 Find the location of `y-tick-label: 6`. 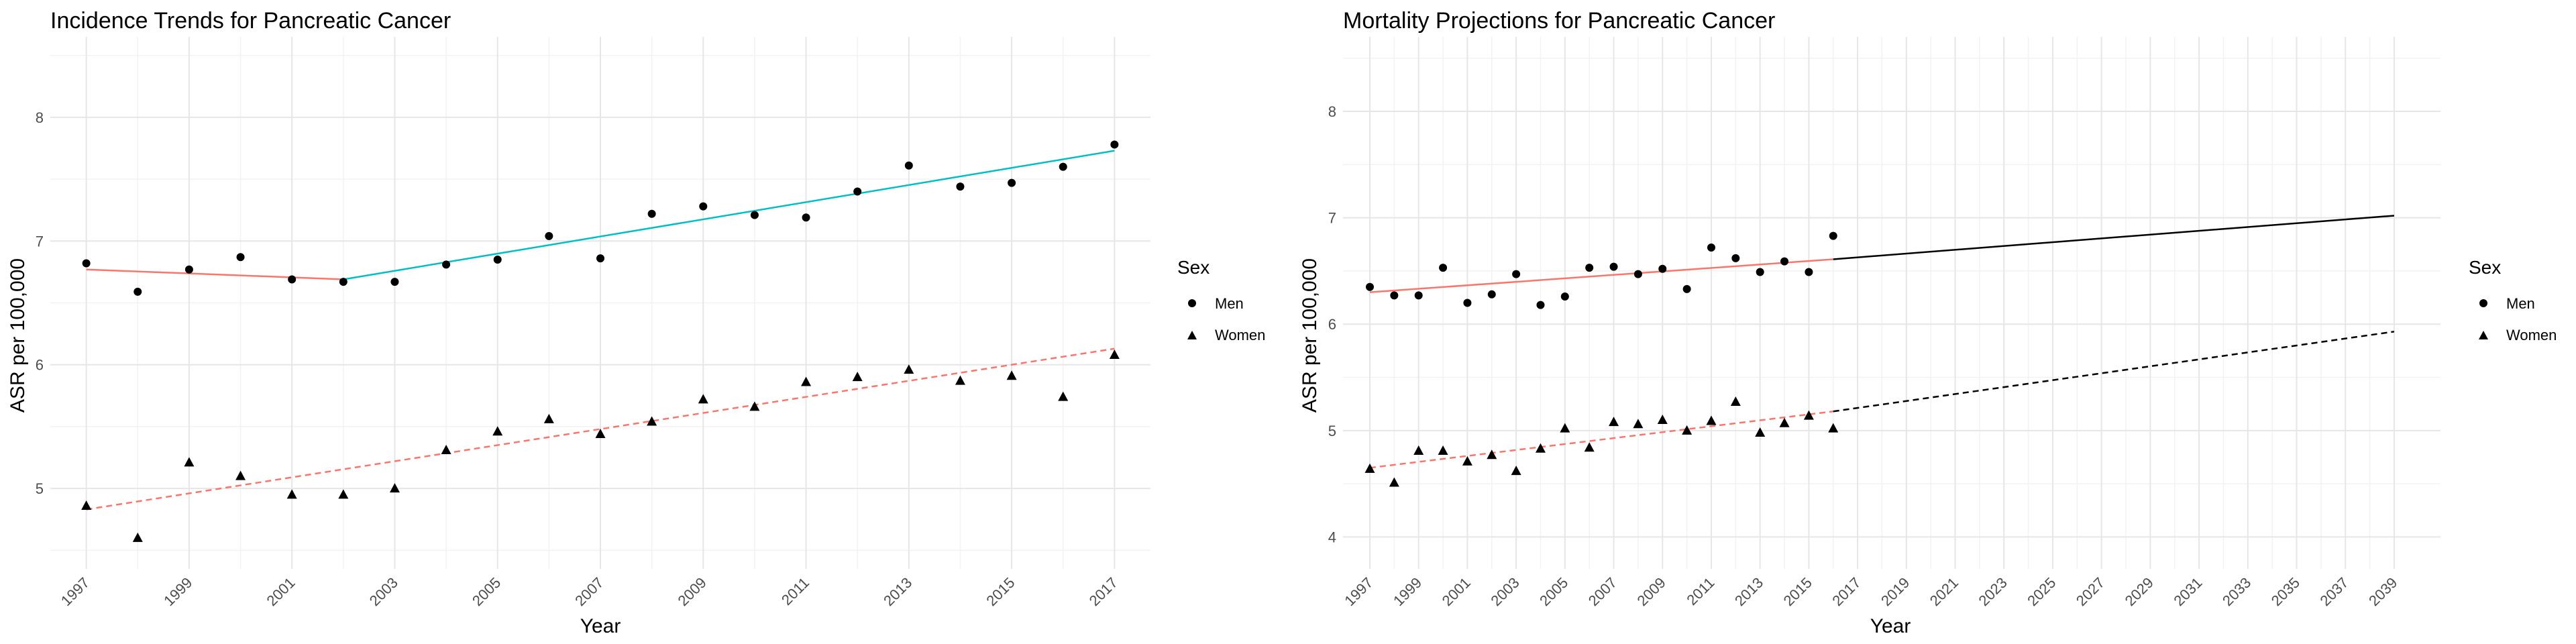

y-tick-label: 6 is located at coordinates (1332, 324).